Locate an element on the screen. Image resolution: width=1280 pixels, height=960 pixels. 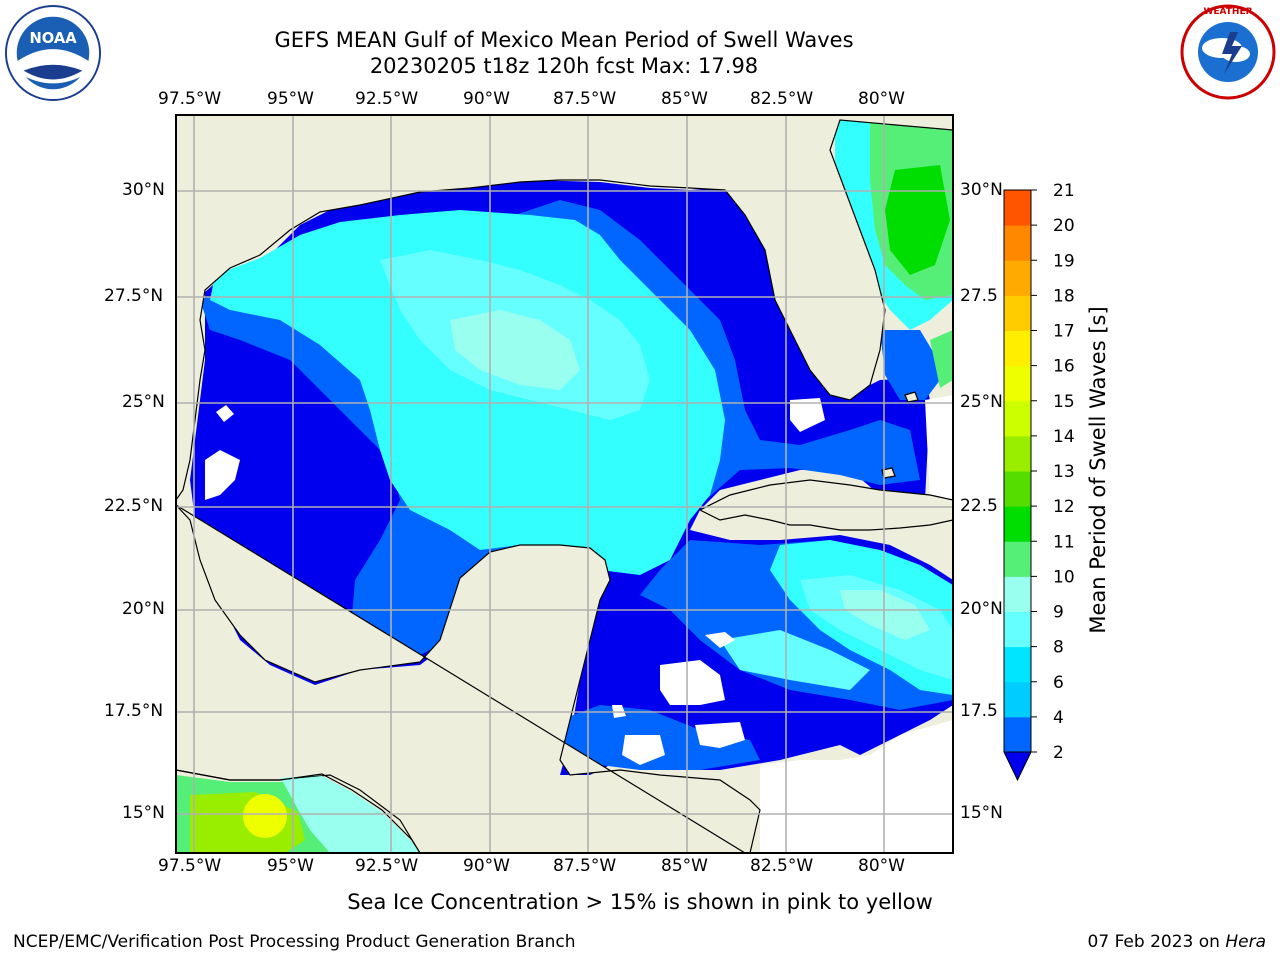
lat-label-right: 15°N is located at coordinates (981, 813).